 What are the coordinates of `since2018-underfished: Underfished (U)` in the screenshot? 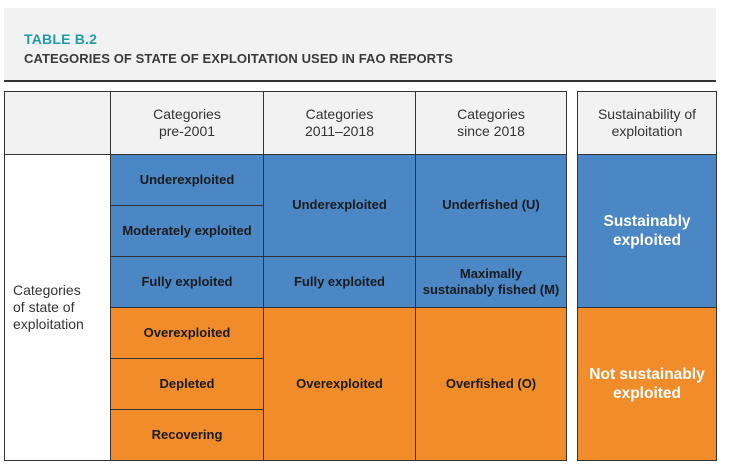 It's located at (491, 205).